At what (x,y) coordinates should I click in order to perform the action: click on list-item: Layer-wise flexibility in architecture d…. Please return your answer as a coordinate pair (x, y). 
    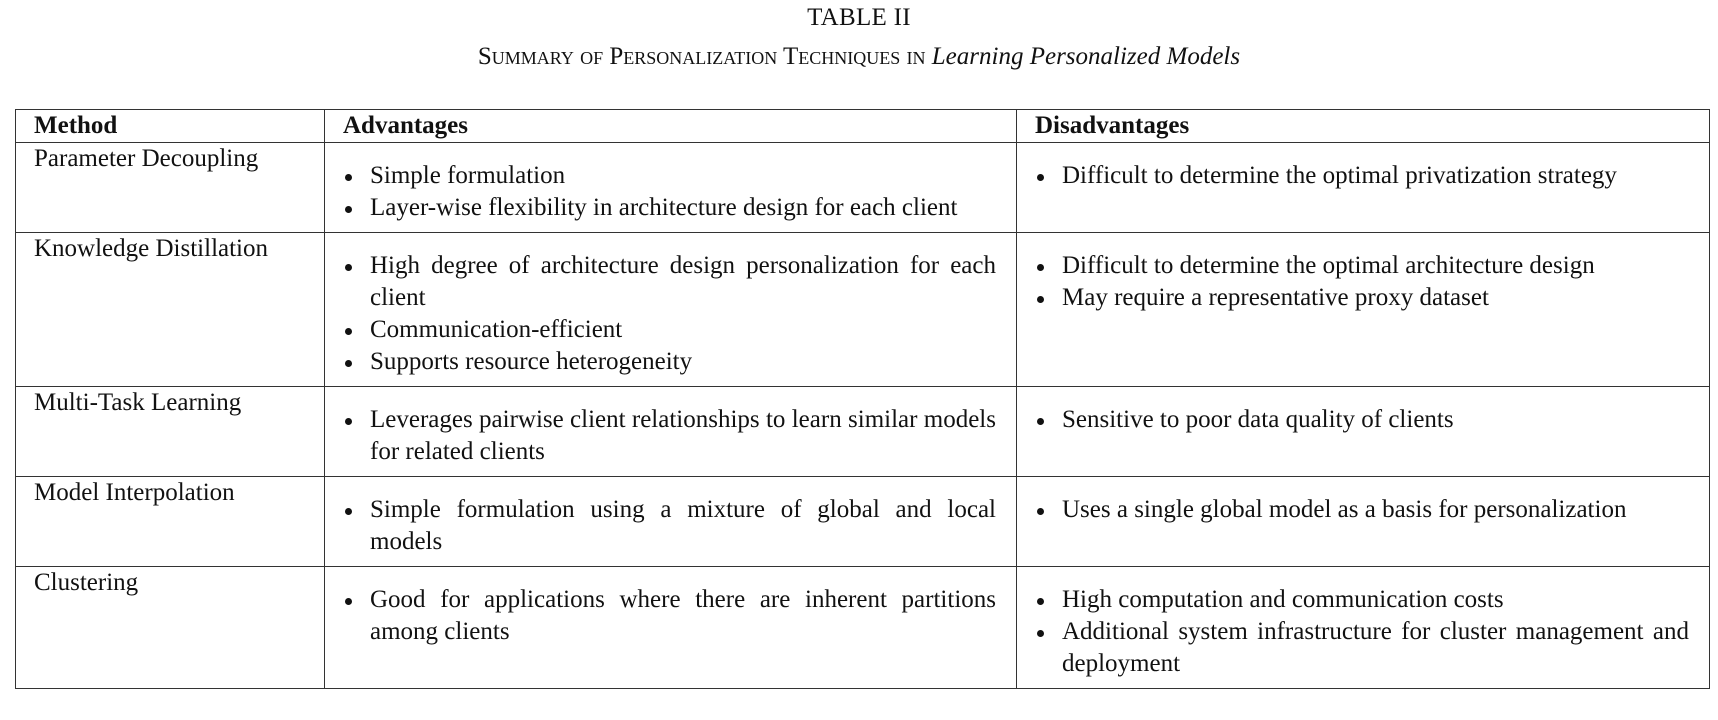
    Looking at the image, I should click on (669, 208).